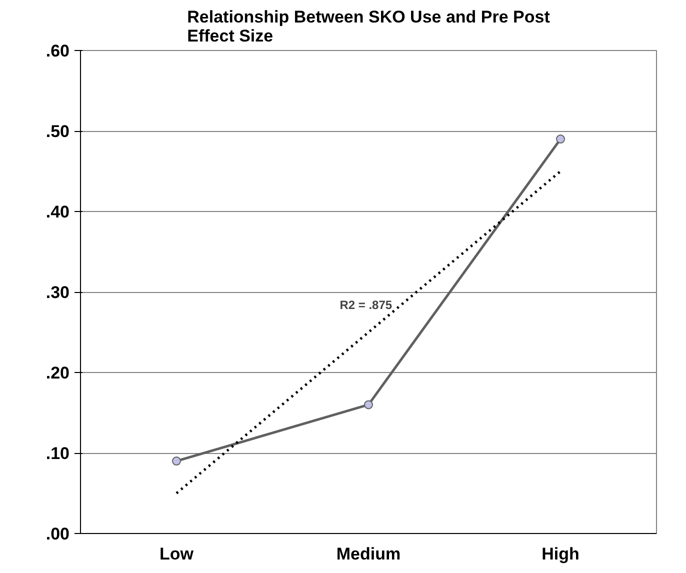 This screenshot has height=573, width=686. I want to click on y-tick-label: .00, so click(58, 534).